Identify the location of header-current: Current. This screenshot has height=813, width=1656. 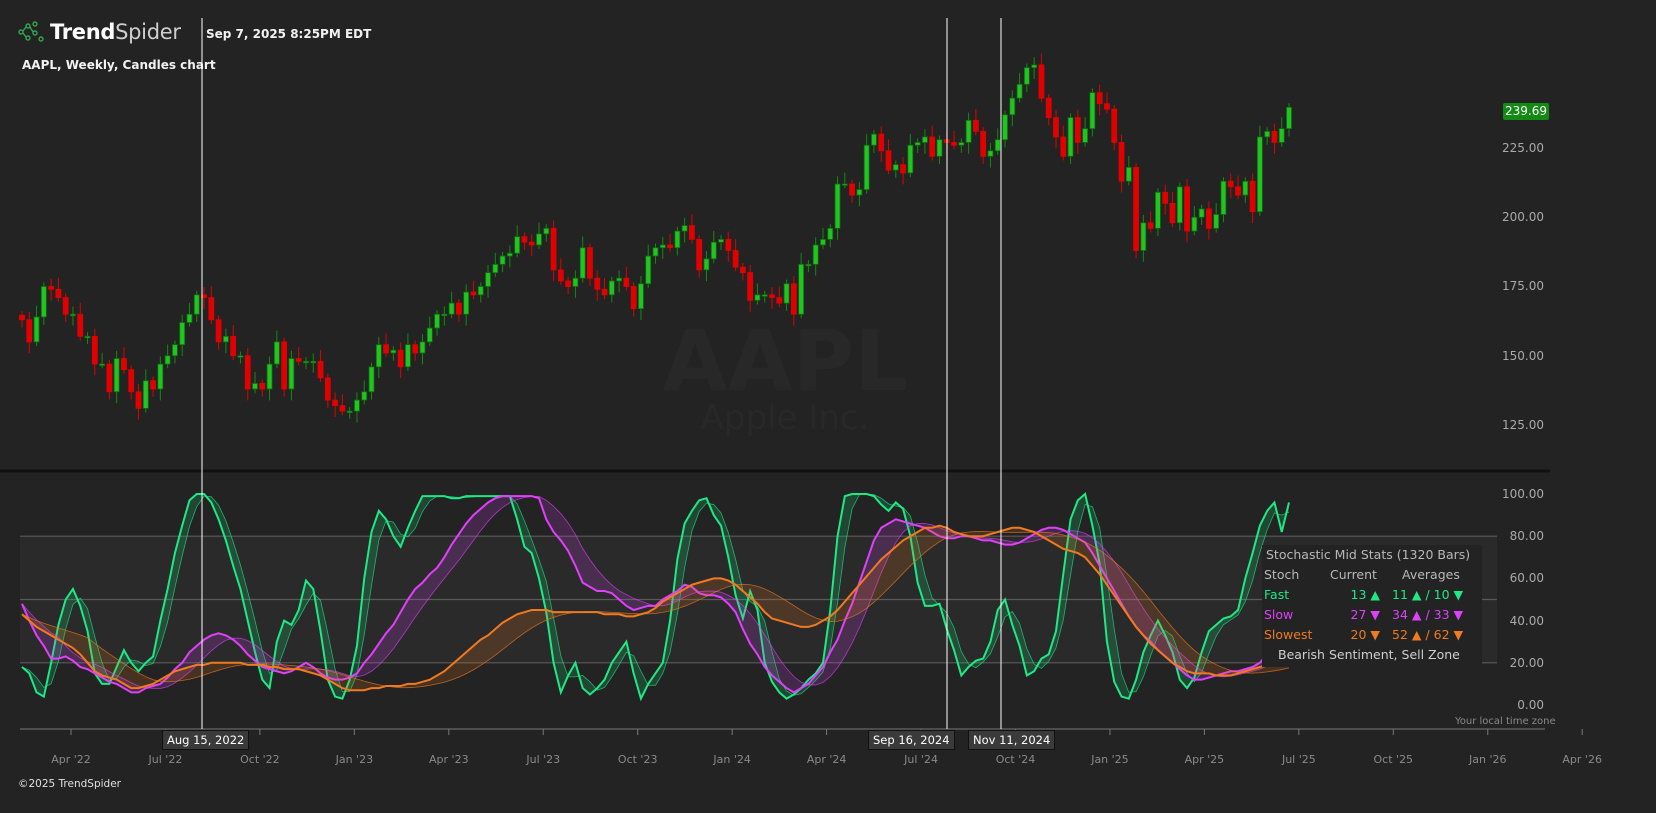
(1353, 574).